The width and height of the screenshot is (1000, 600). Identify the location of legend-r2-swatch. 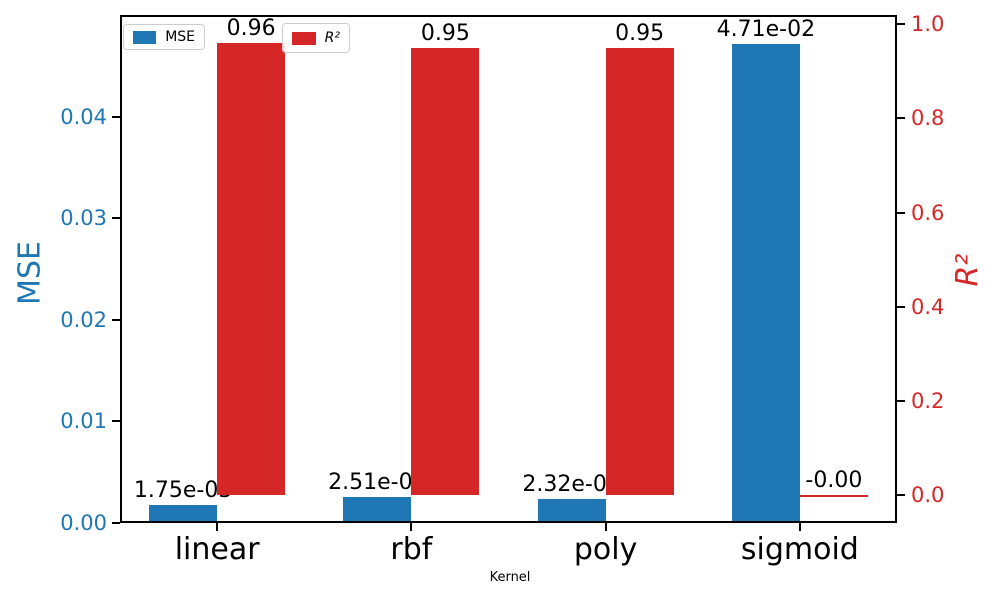
(304, 38).